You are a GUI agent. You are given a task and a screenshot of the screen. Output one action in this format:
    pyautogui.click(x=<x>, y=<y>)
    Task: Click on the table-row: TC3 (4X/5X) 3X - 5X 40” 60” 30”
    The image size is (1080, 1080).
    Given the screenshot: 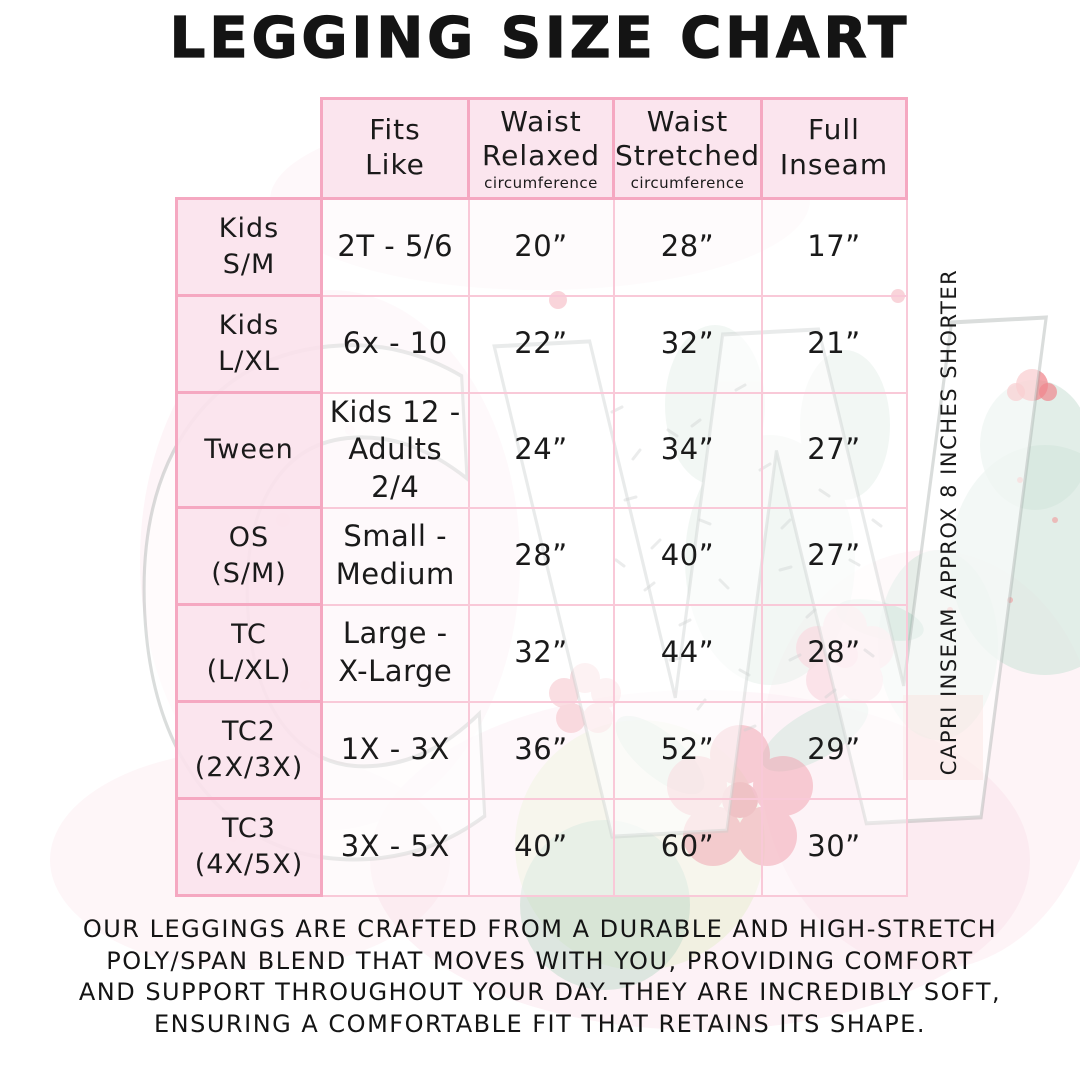 What is the action you would take?
    pyautogui.click(x=541, y=847)
    